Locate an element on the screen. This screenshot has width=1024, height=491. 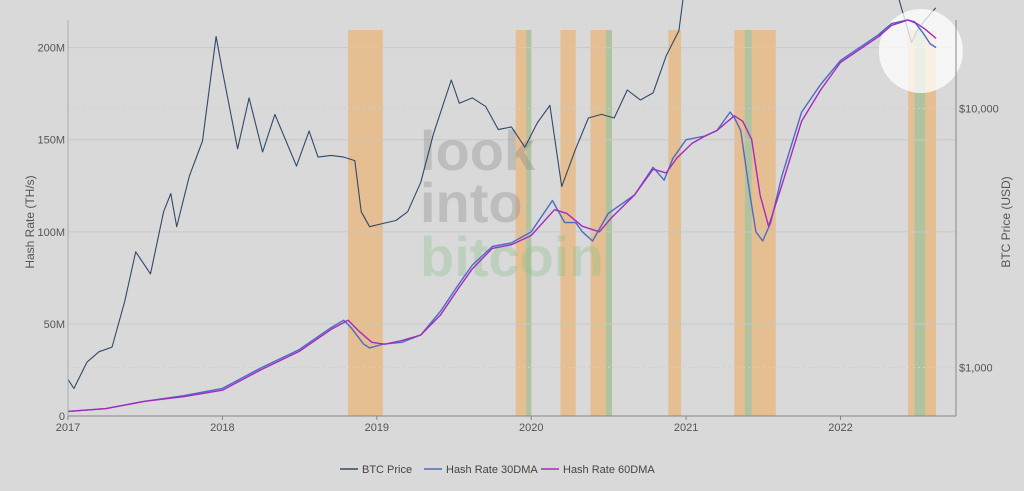
y-right-tick-1: $10,000 is located at coordinates (979, 110).